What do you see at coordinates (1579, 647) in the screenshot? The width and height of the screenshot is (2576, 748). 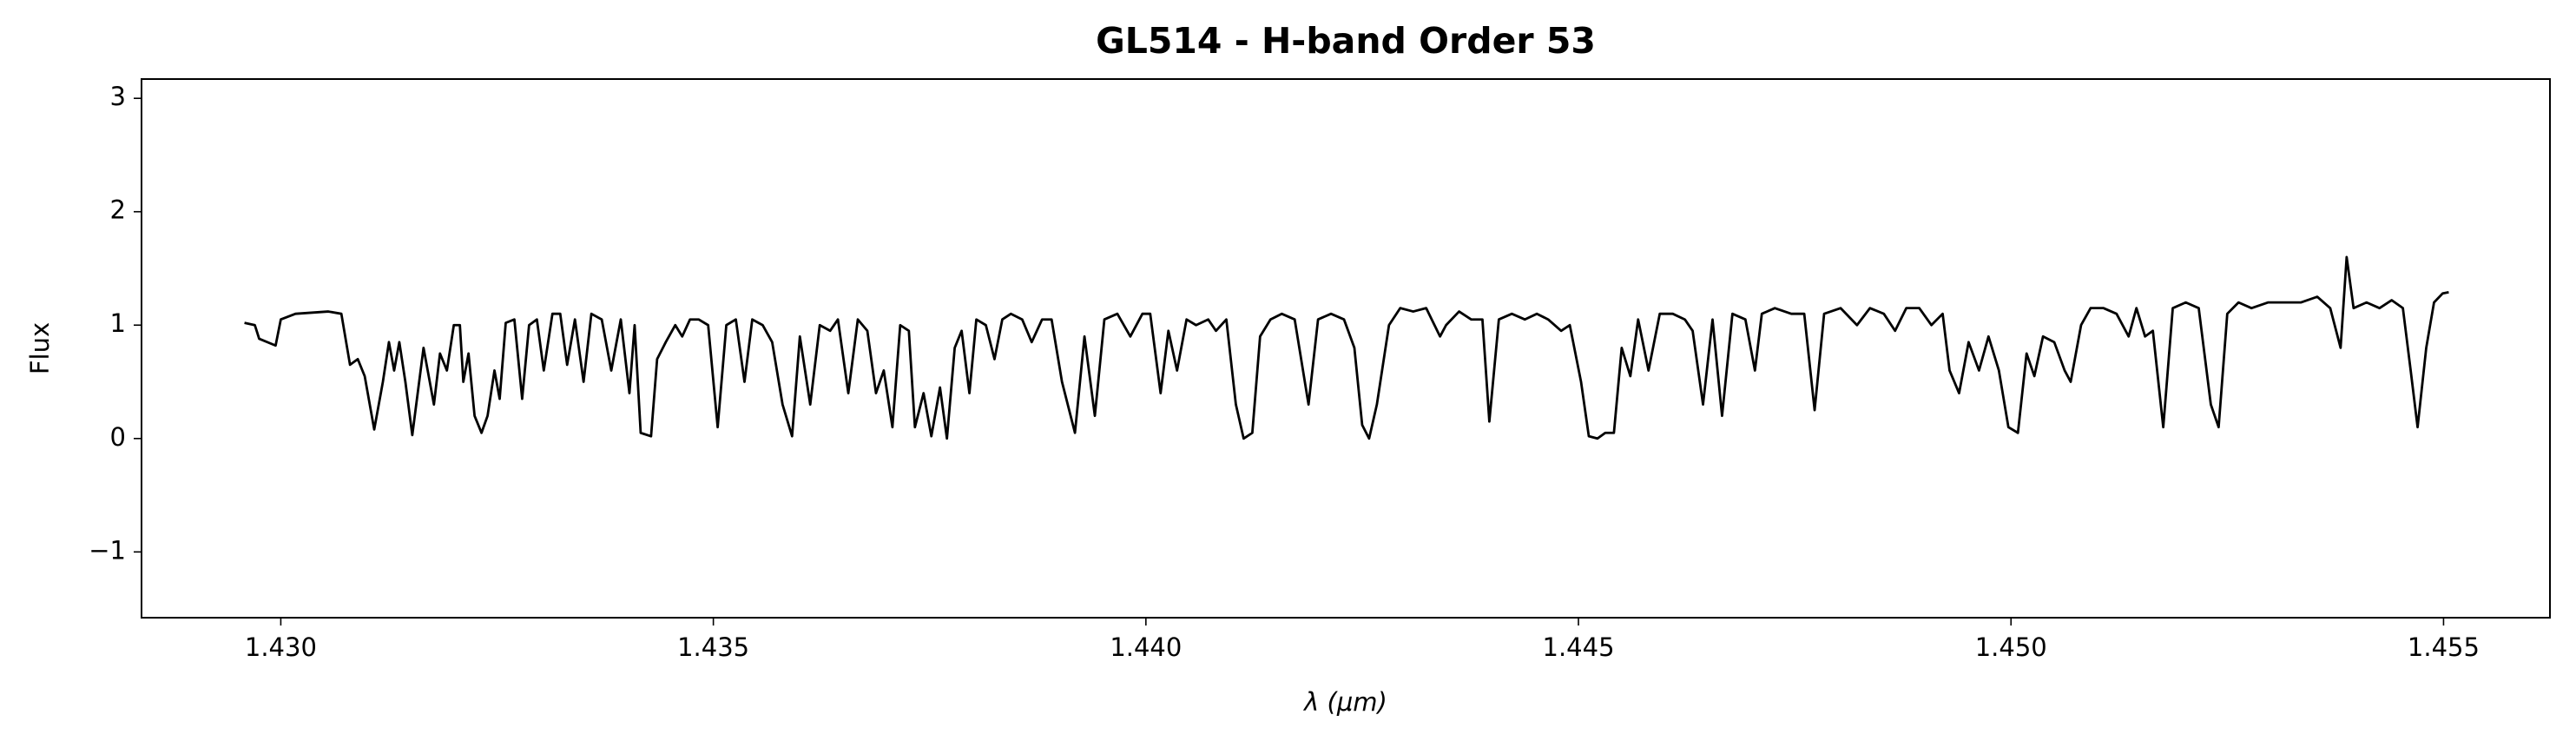 I see `x-tick-label: 1.445` at bounding box center [1579, 647].